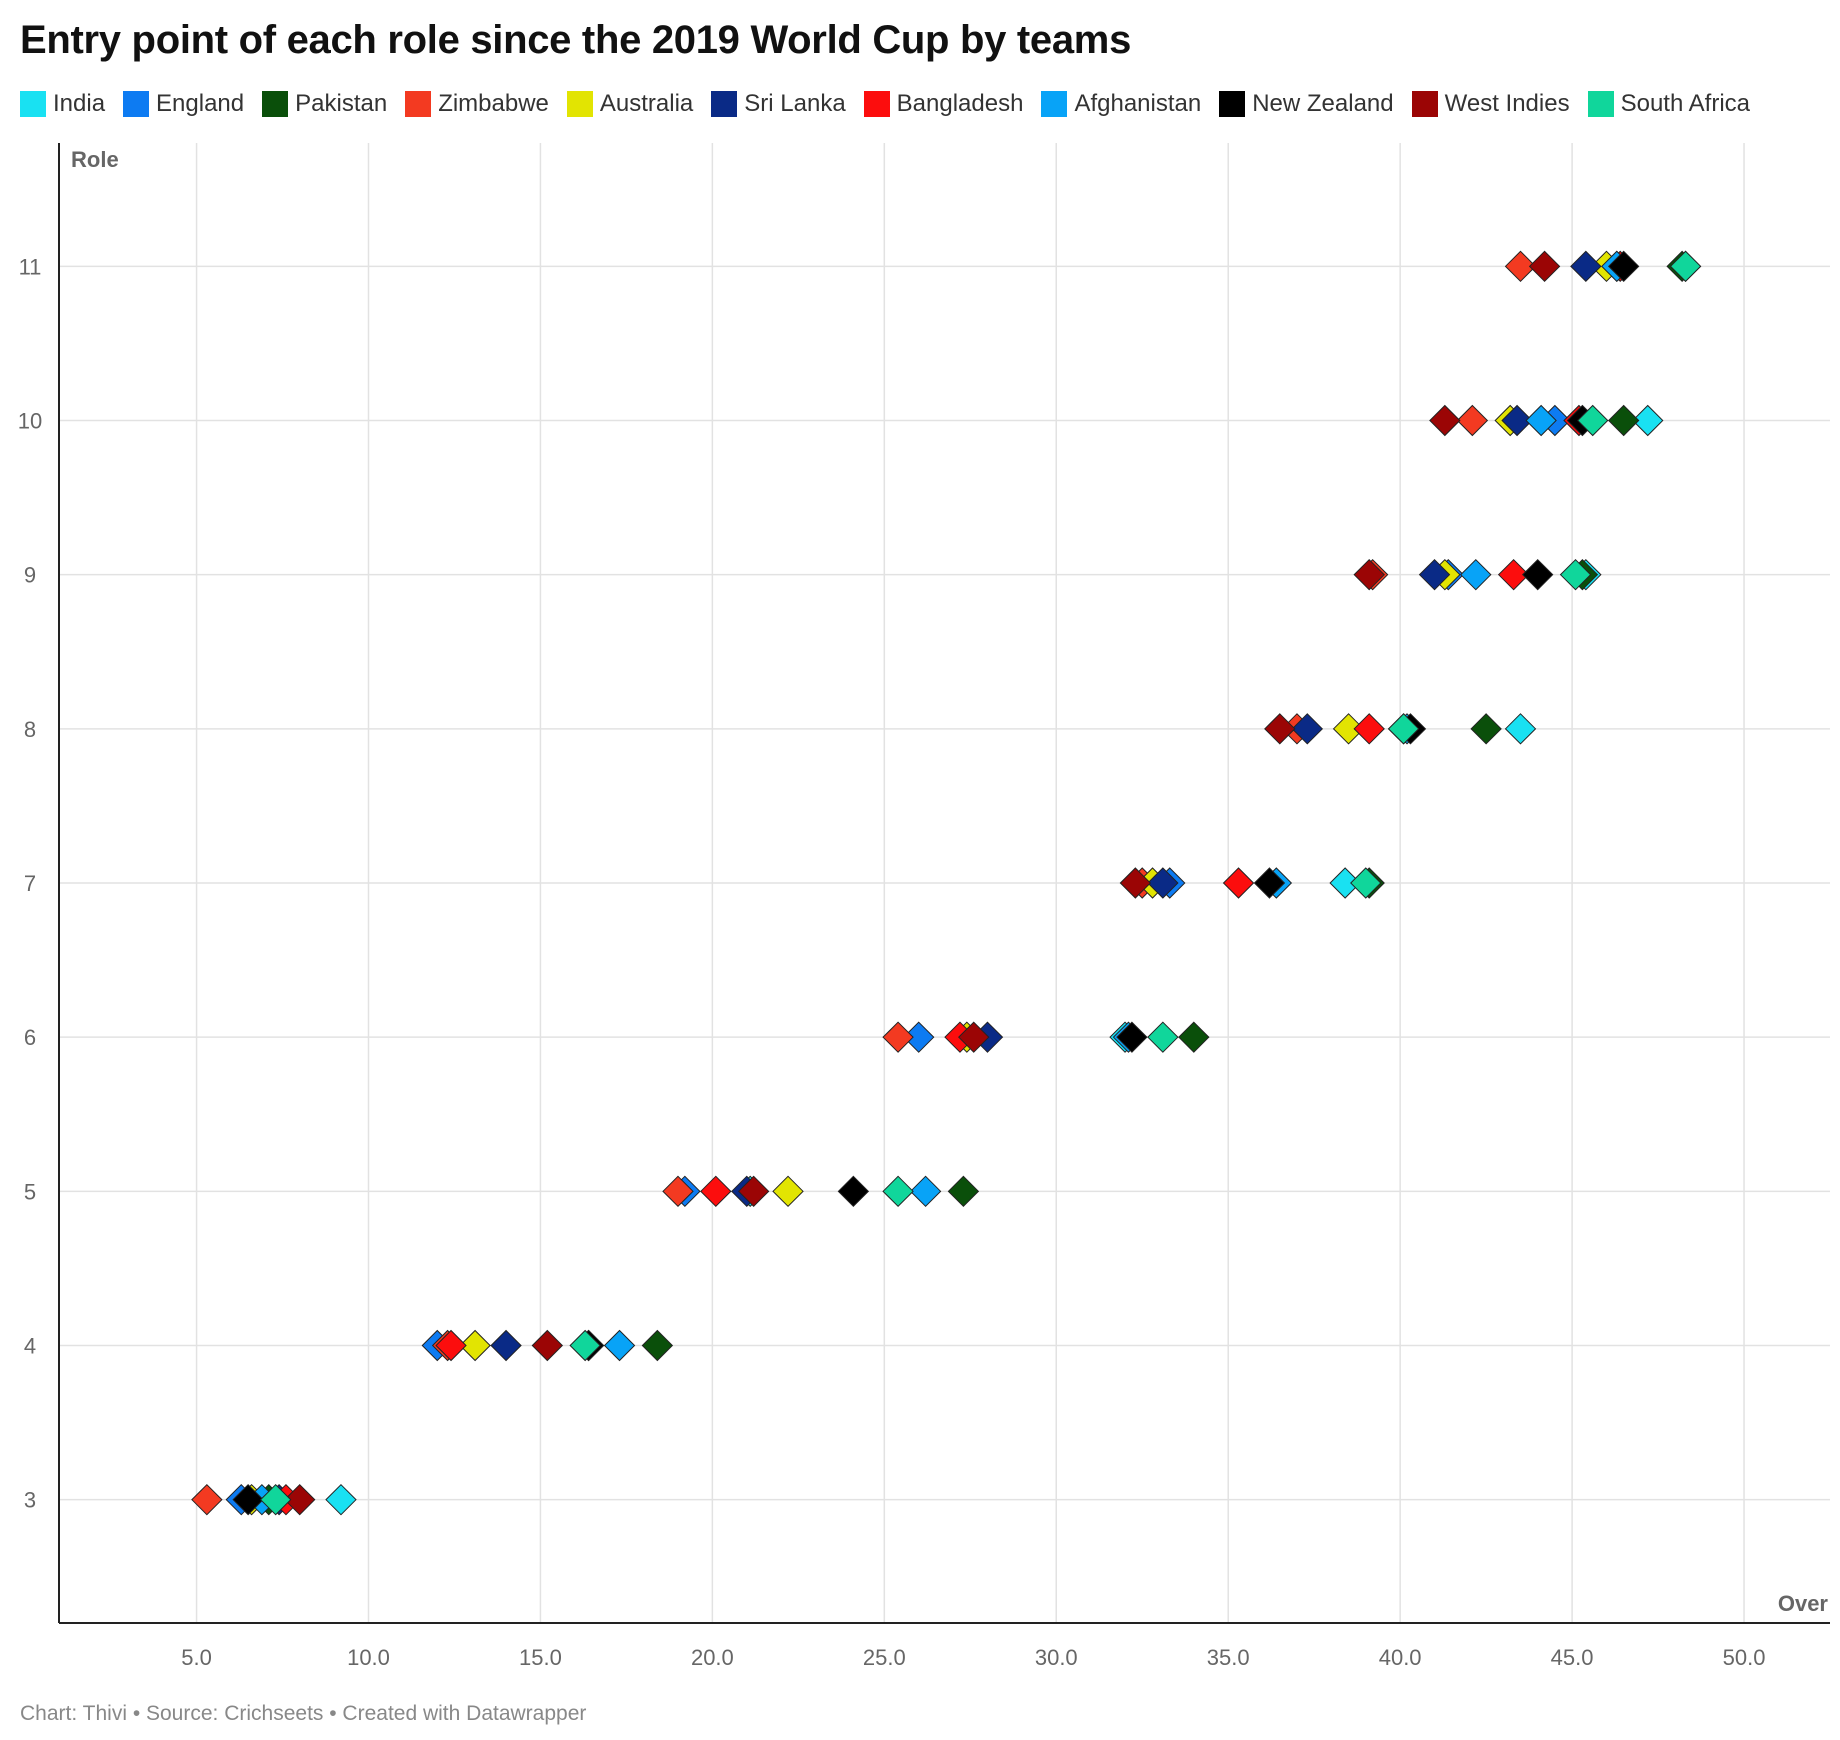 This screenshot has height=1740, width=1840. I want to click on x-axis-title: Over, so click(1803, 1603).